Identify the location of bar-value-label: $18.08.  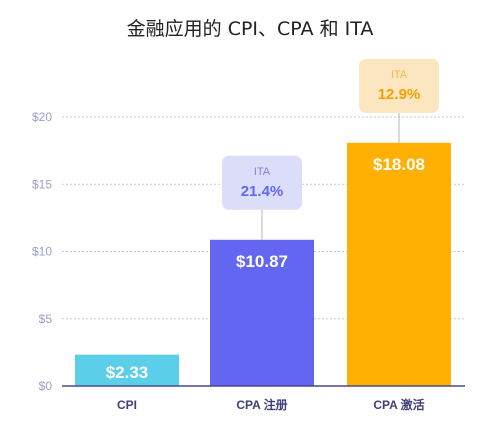
(399, 164).